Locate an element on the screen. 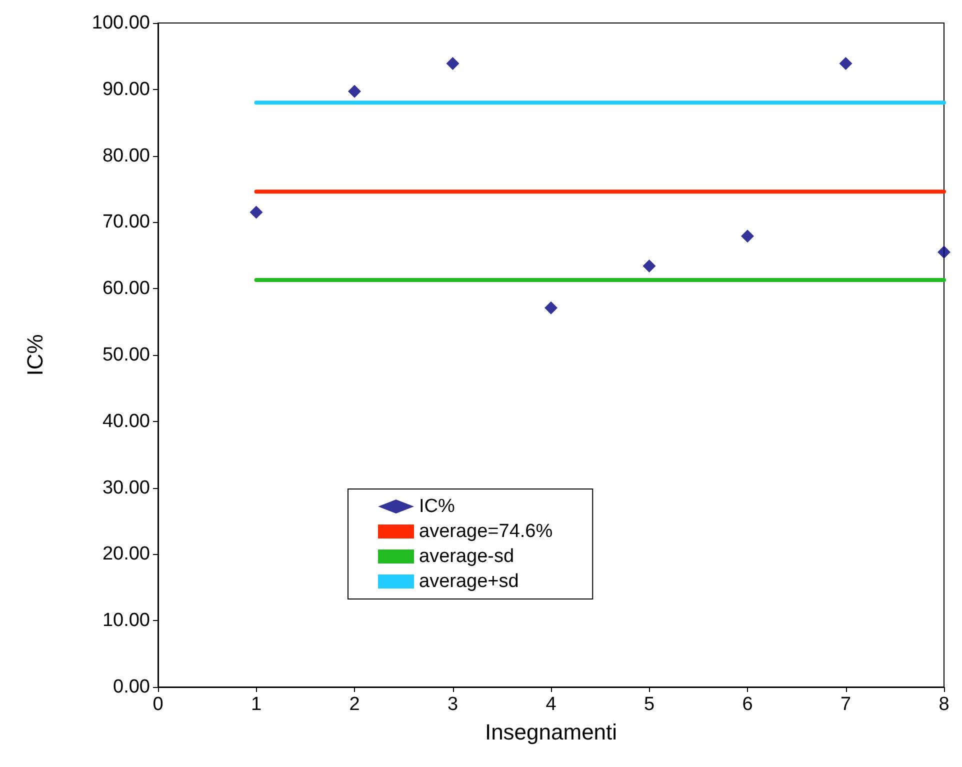 The image size is (962, 767). legend-label: average=74.6% is located at coordinates (486, 531).